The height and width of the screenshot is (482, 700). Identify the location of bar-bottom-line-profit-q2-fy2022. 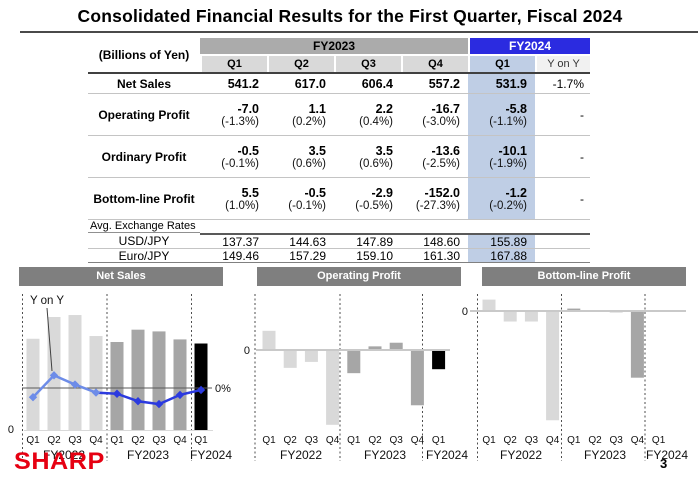
(510, 316).